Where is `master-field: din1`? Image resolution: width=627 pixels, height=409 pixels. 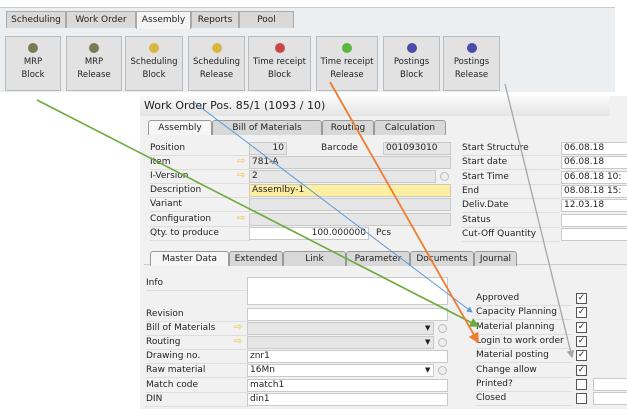 master-field: din1 is located at coordinates (347, 399).